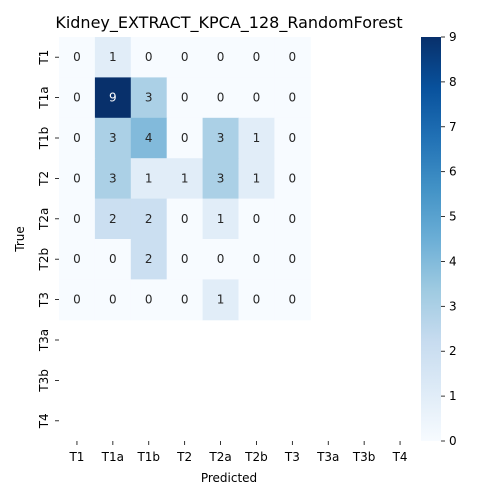  What do you see at coordinates (453, 82) in the screenshot?
I see `colorbar-tick-label: 8` at bounding box center [453, 82].